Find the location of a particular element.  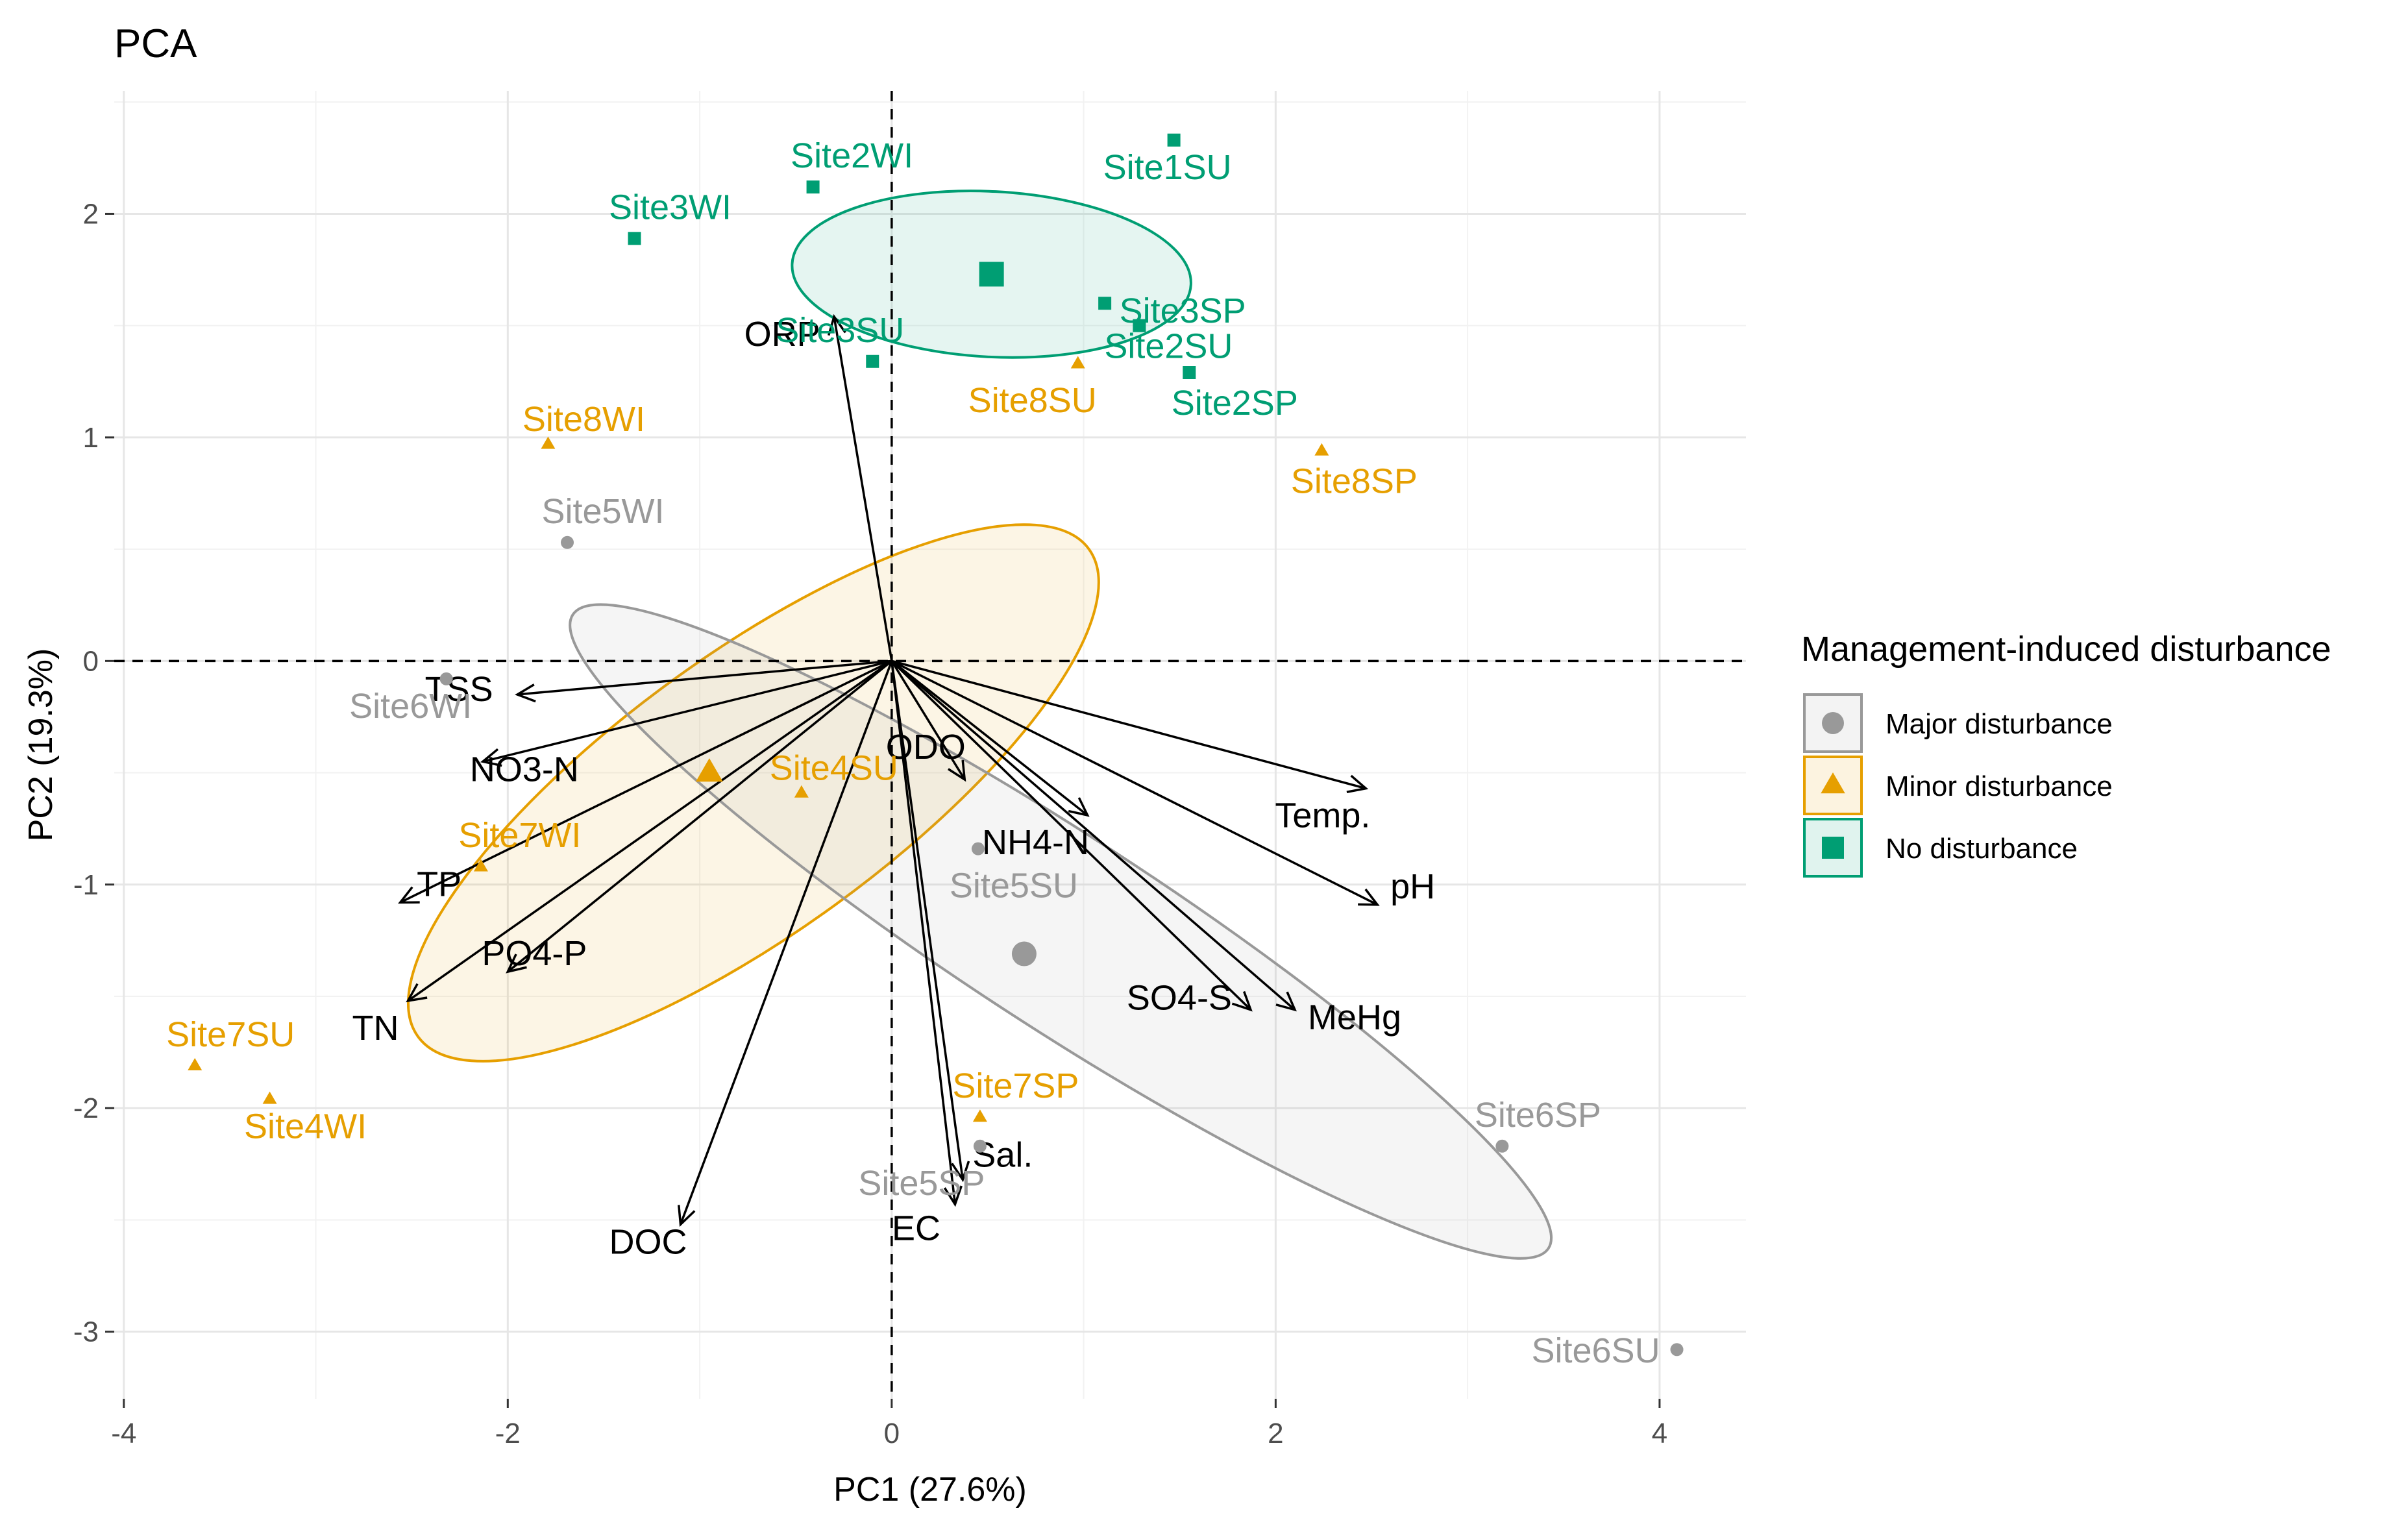

site-marker-site5sp is located at coordinates (980, 1146).